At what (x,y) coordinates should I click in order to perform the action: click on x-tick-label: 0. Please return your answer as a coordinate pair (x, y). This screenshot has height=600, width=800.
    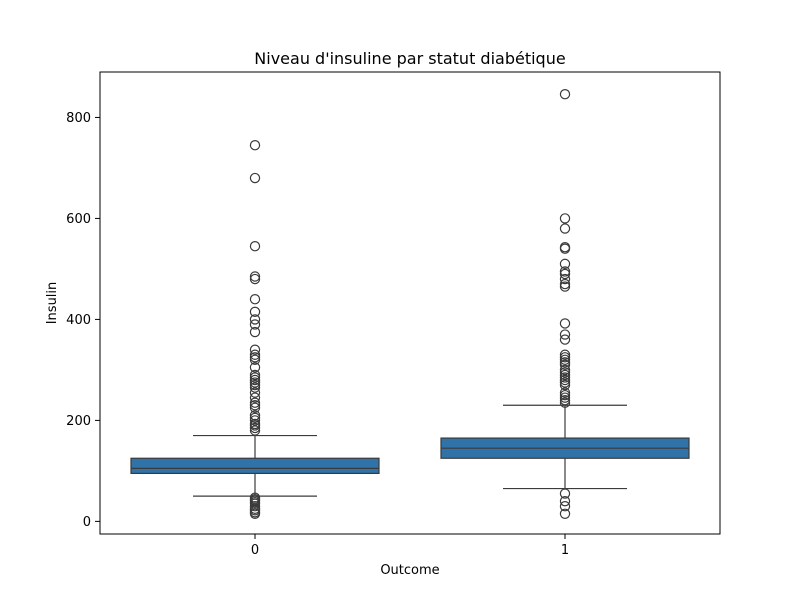
    Looking at the image, I should click on (255, 550).